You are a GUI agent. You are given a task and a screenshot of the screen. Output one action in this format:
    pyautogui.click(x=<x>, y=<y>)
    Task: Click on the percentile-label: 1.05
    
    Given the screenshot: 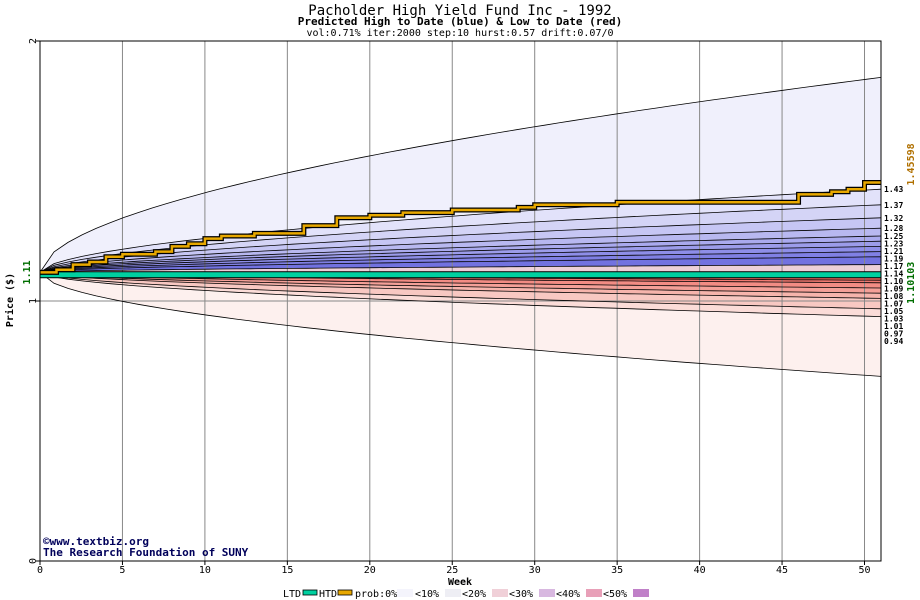 What is the action you would take?
    pyautogui.click(x=893, y=311)
    